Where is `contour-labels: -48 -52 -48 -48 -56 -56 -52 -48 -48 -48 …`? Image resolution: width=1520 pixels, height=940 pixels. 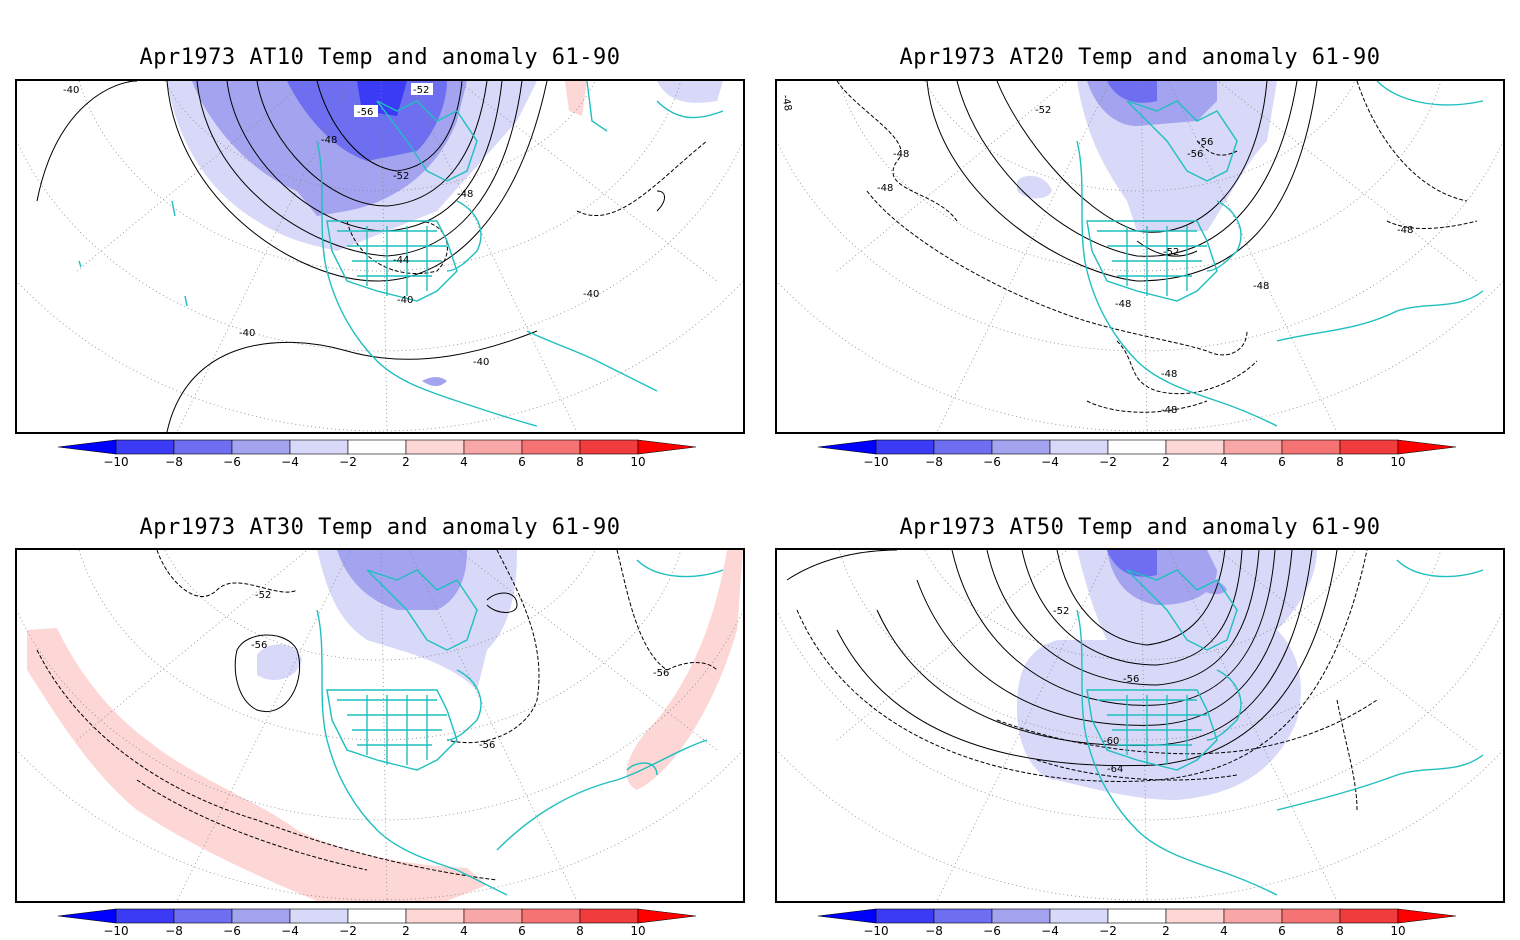
contour-labels: -48 -52 -48 -48 -56 -56 -52 -48 -48 -48 … is located at coordinates (1096, 255).